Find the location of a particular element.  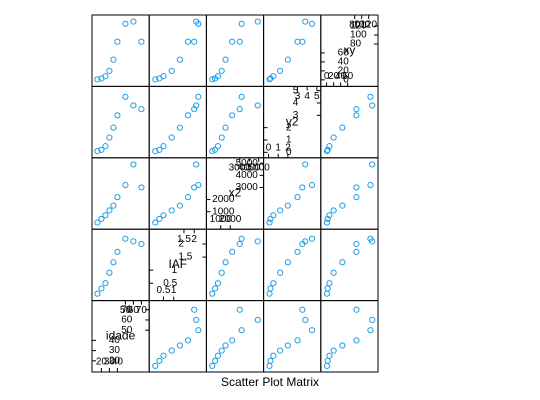

variable-name: x2 is located at coordinates (235, 193).